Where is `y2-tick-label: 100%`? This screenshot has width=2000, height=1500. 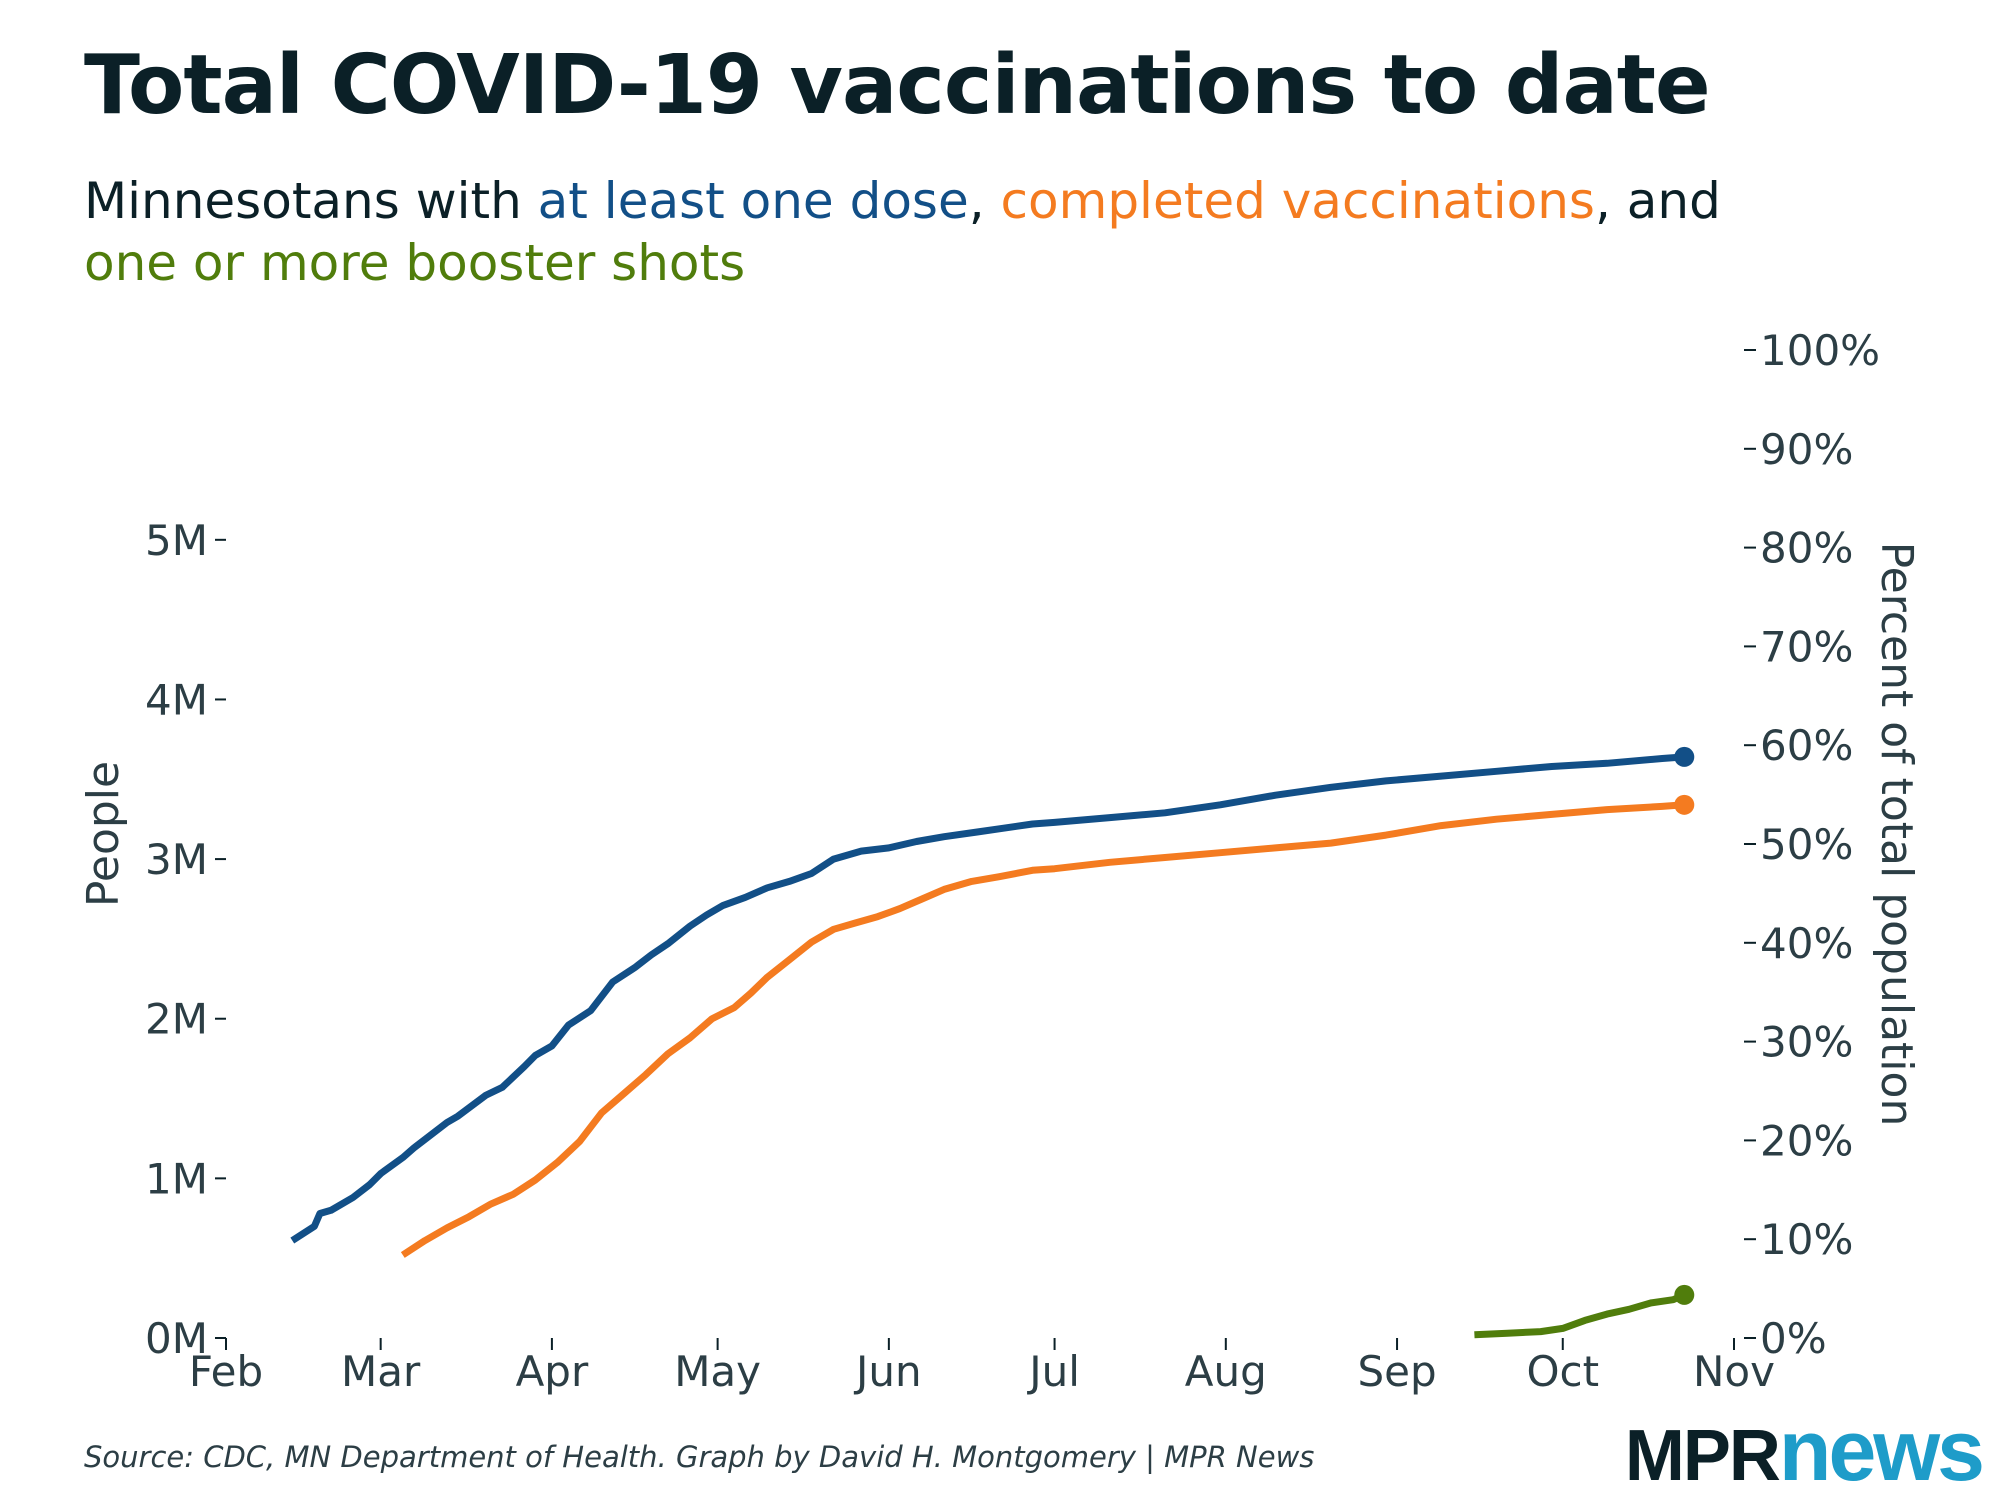
y2-tick-label: 100% is located at coordinates (1820, 350).